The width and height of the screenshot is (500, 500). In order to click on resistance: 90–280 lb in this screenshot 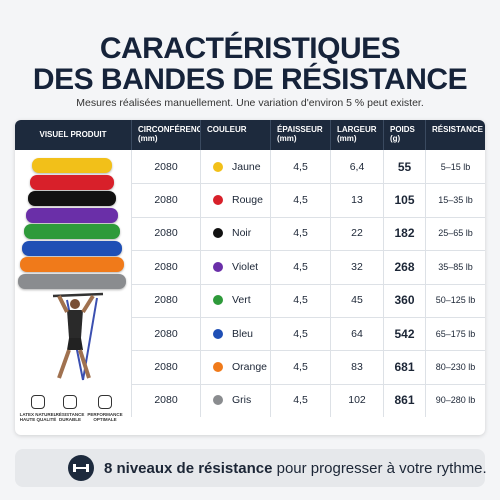, I will do `click(455, 400)`.